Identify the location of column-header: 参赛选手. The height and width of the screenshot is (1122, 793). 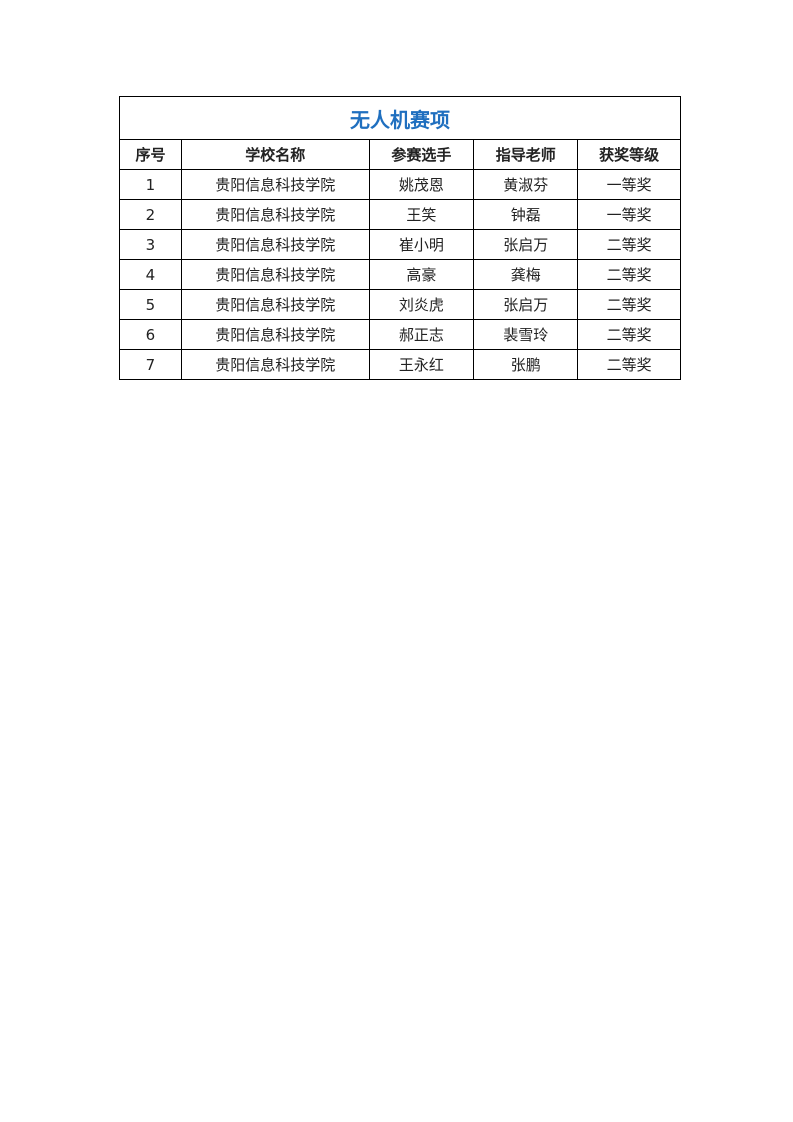
(421, 154).